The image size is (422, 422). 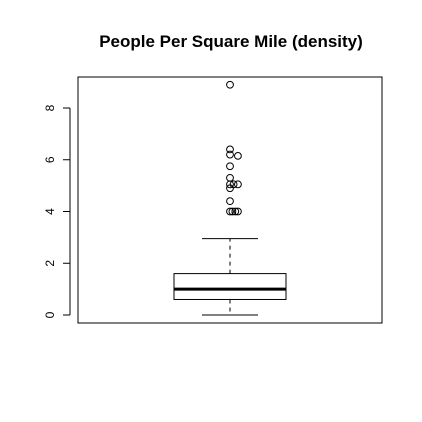 I want to click on y-tick-label: 2, so click(x=50, y=263).